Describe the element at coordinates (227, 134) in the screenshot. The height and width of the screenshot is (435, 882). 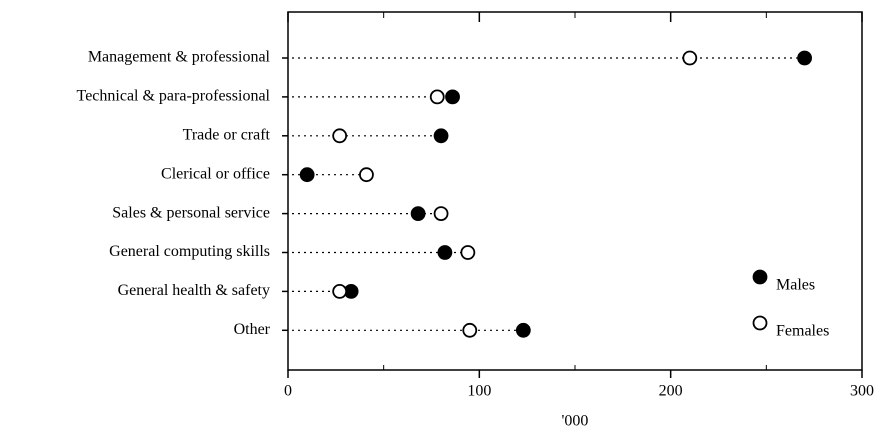
I see `y-tick-label: Trade or craft` at that location.